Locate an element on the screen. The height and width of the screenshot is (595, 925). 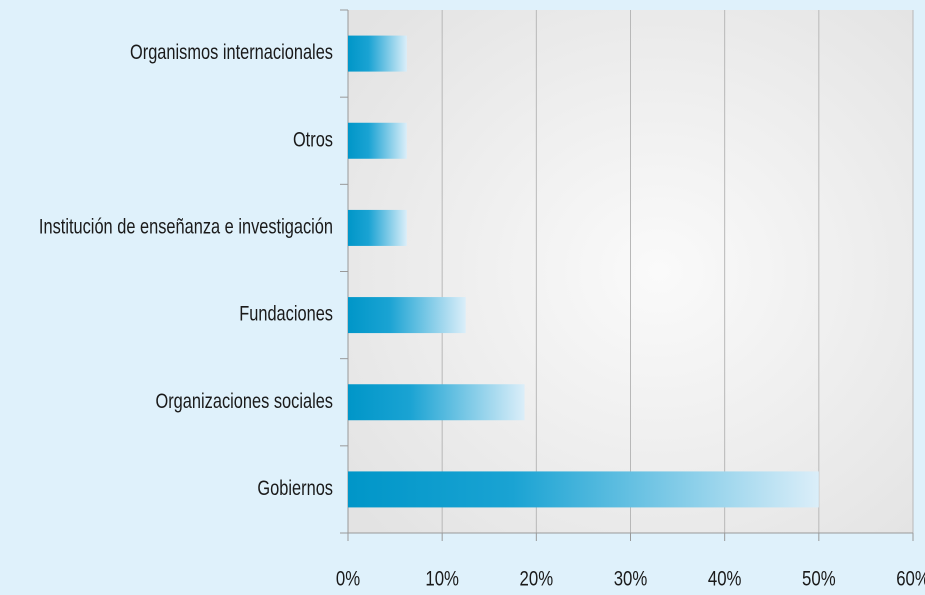
x-tick-label: 30% is located at coordinates (631, 579).